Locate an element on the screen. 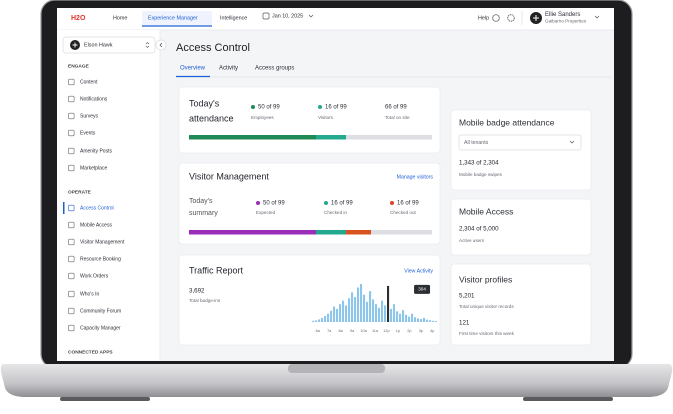 The image size is (673, 414). progress-employees is located at coordinates (252, 137).